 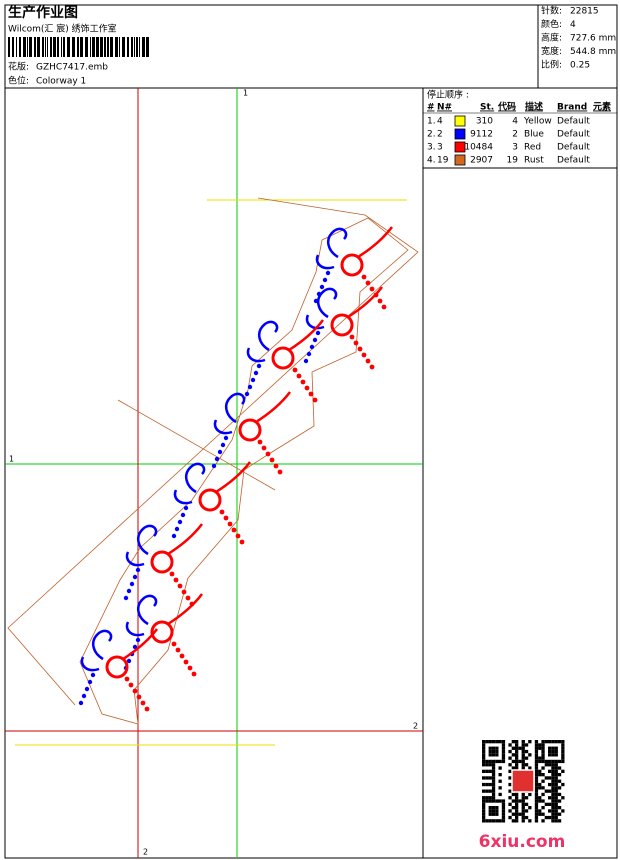 I want to click on studio: Wilcom(汇 宸) 绣饰工作室, so click(x=62, y=29).